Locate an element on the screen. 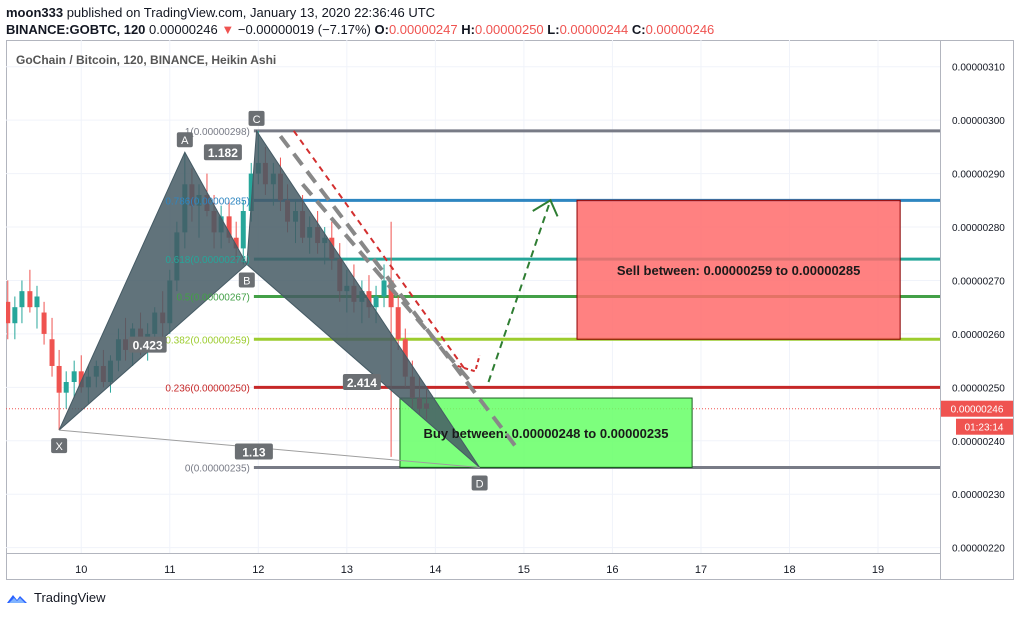  fib-level-label: 0(0.00000235) is located at coordinates (217, 469).